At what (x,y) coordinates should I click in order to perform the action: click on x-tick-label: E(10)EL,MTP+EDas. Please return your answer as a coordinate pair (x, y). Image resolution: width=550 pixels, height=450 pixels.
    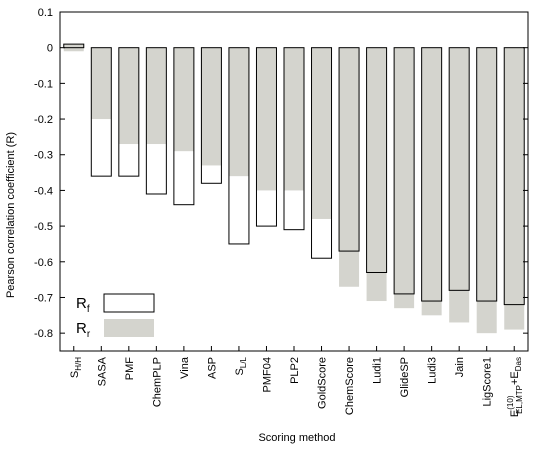
    Looking at the image, I should click on (515, 387).